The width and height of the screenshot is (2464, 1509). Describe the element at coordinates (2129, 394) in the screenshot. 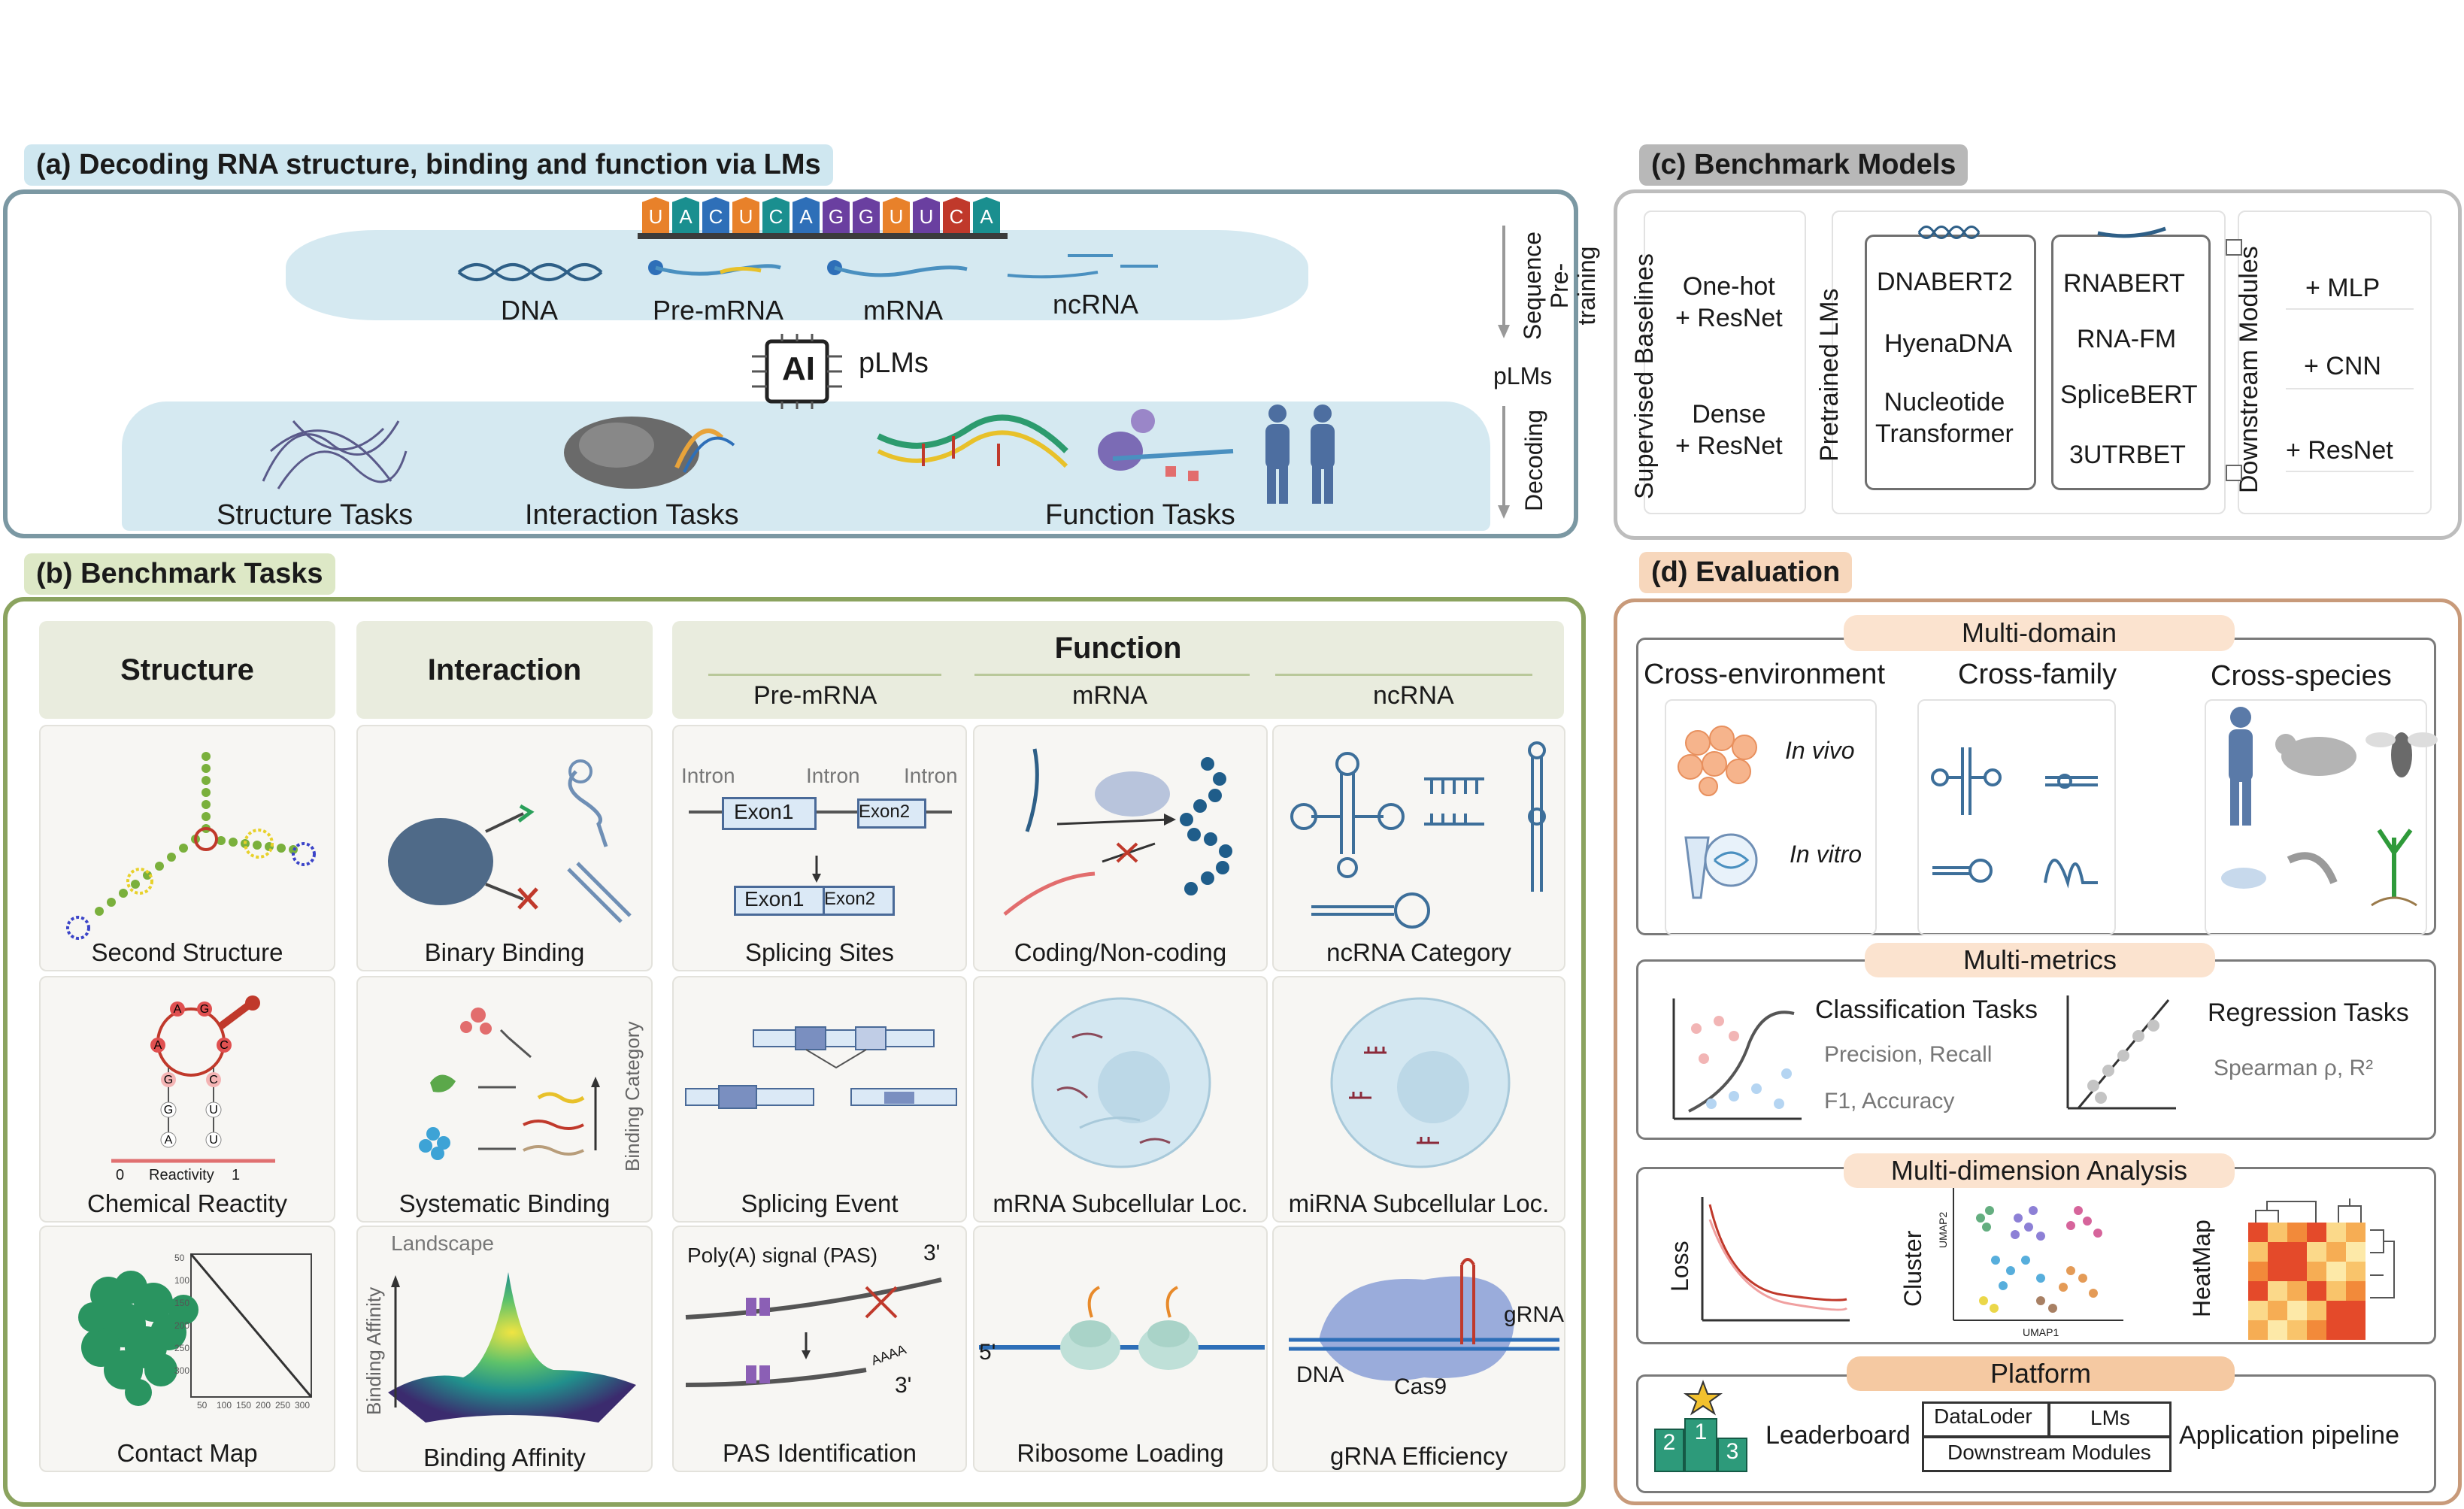

I see `model-splicebert: SpliceBERT` at that location.